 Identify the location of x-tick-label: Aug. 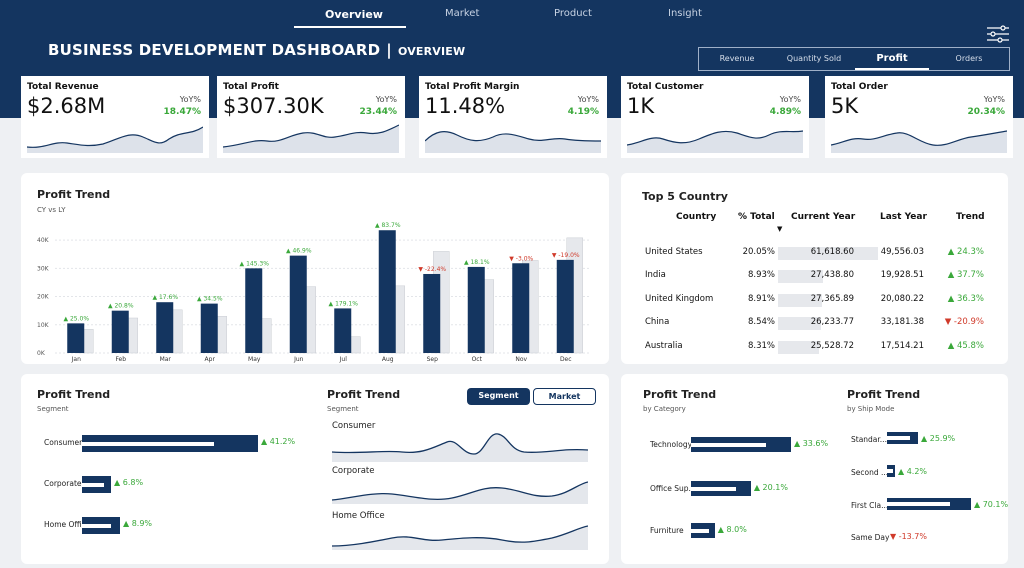
(388, 359).